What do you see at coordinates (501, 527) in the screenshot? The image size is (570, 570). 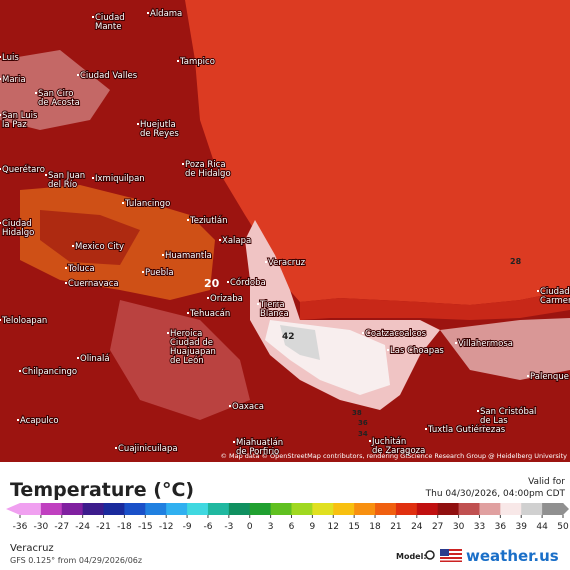 I see `colorbar-tick-label: 36` at bounding box center [501, 527].